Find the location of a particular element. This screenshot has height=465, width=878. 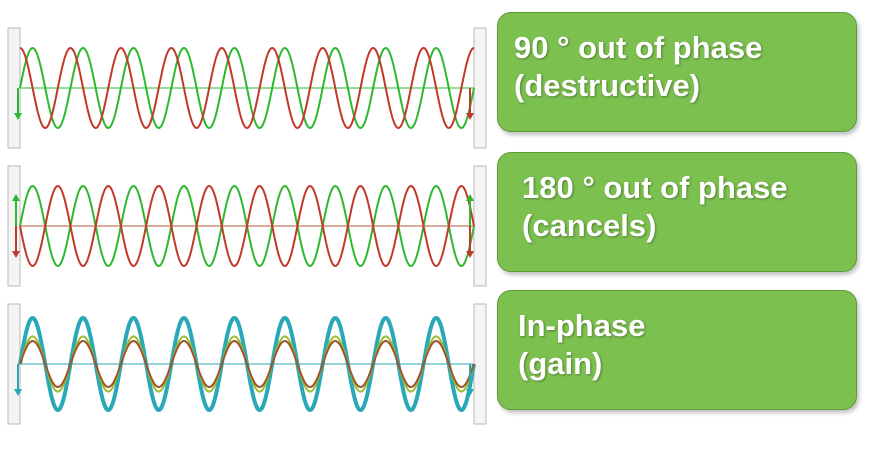

label-box-90-out-of-phase: 90 ° out of phase (destructive) is located at coordinates (677, 72).